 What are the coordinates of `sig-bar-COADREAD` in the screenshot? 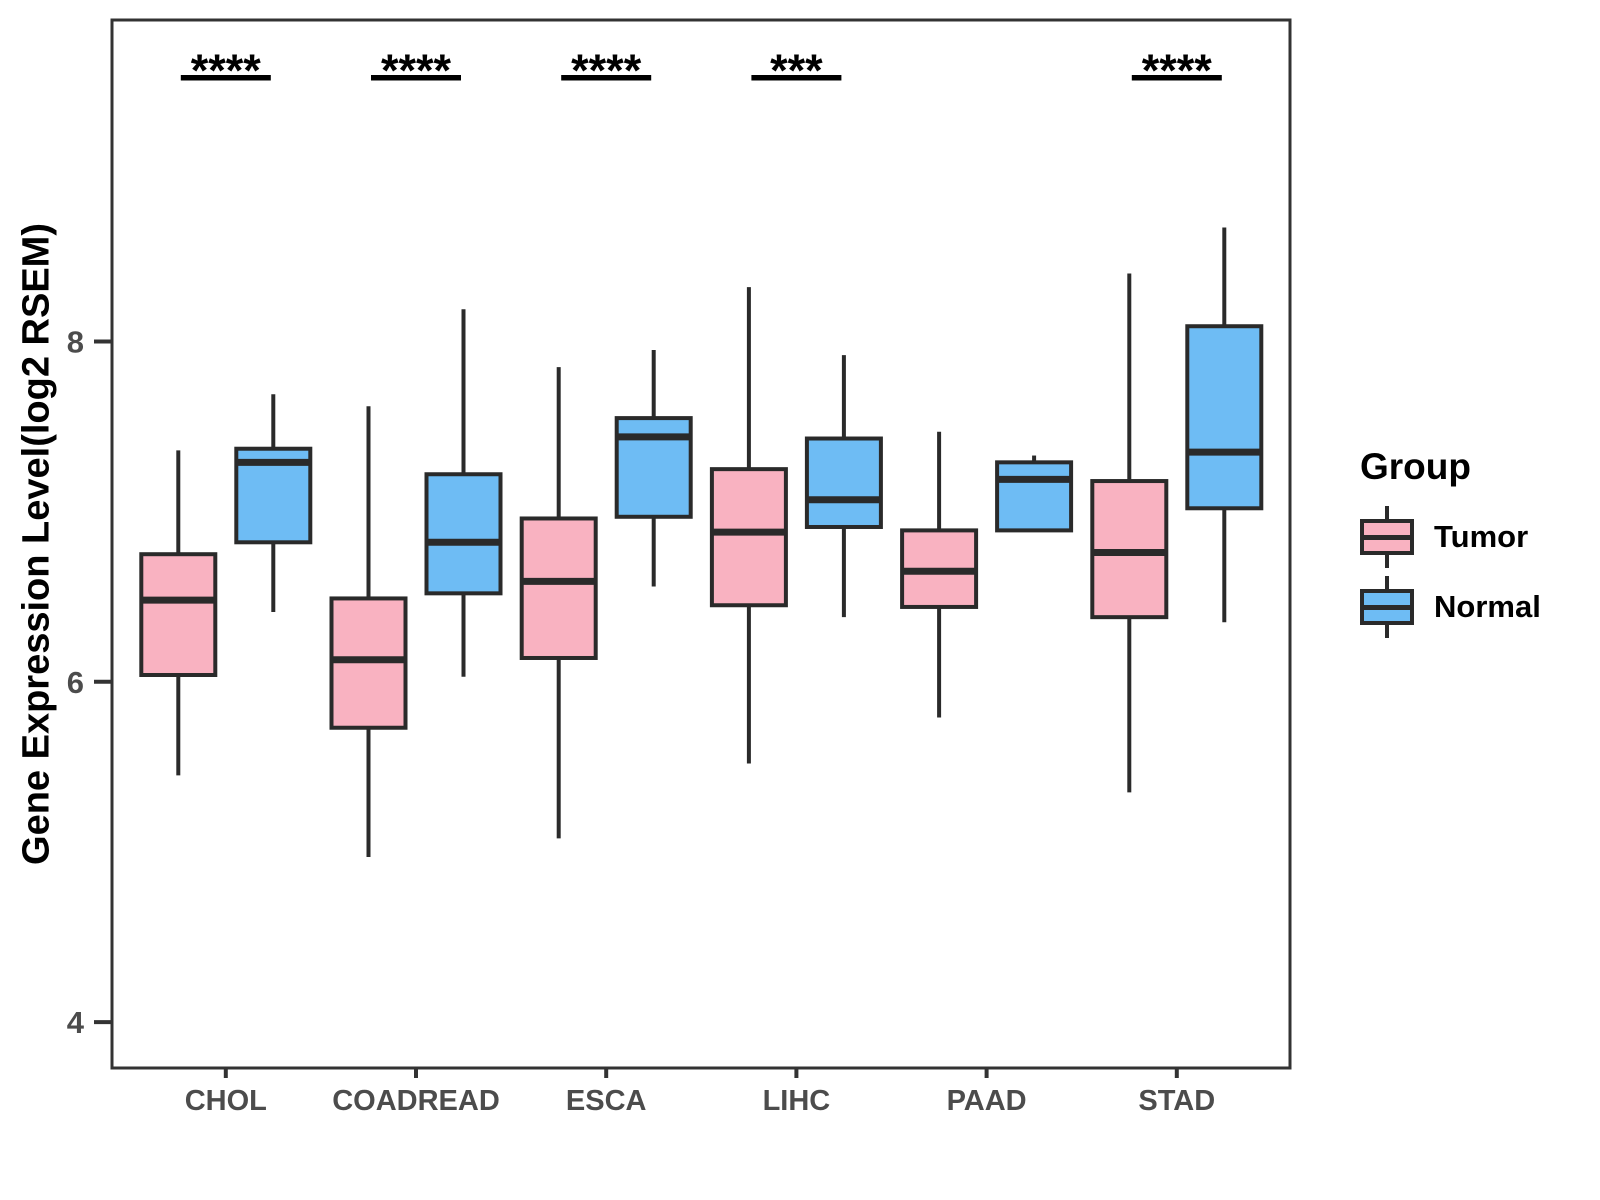 It's located at (416, 78).